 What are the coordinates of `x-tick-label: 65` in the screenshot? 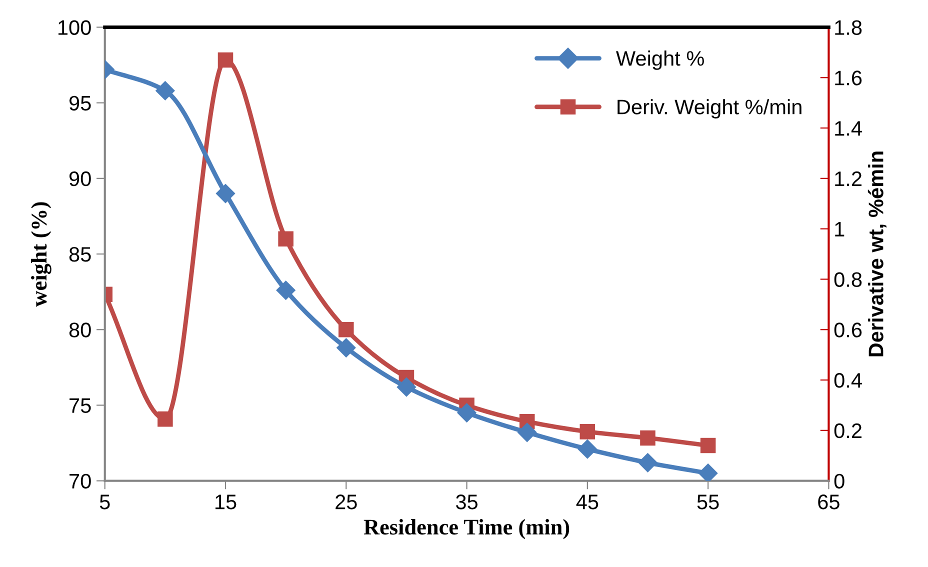 It's located at (829, 502).